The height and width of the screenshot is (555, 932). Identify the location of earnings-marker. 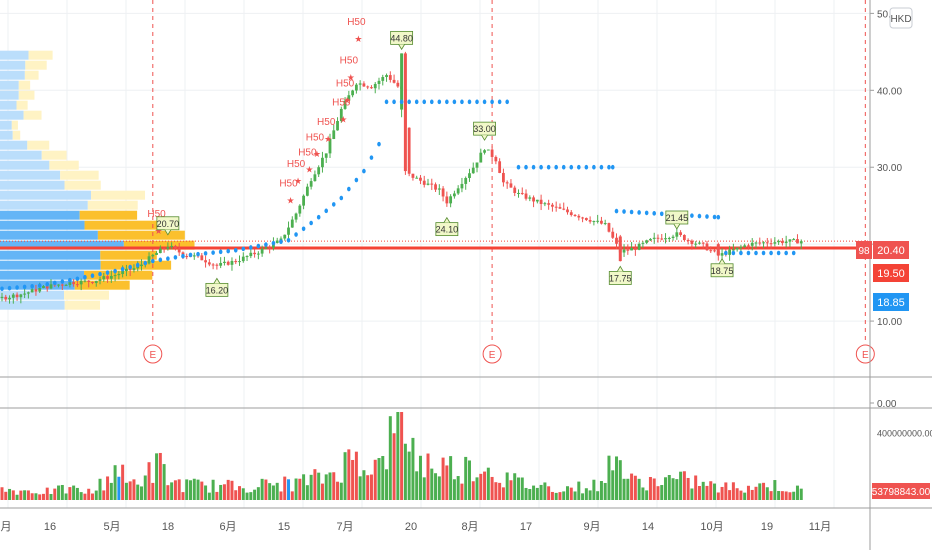
(153, 354).